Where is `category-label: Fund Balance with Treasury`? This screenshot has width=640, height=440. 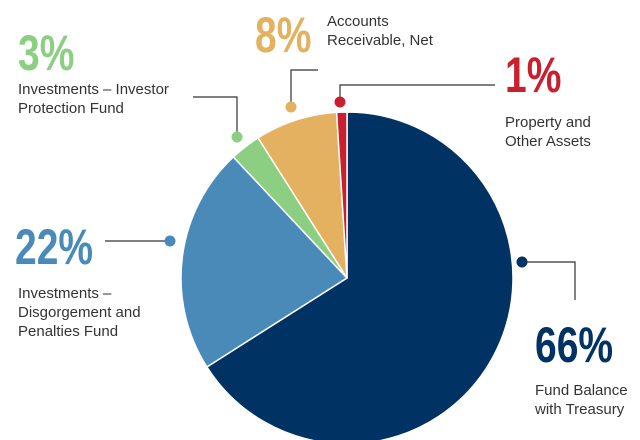
category-label: Fund Balance with Treasury is located at coordinates (581, 400).